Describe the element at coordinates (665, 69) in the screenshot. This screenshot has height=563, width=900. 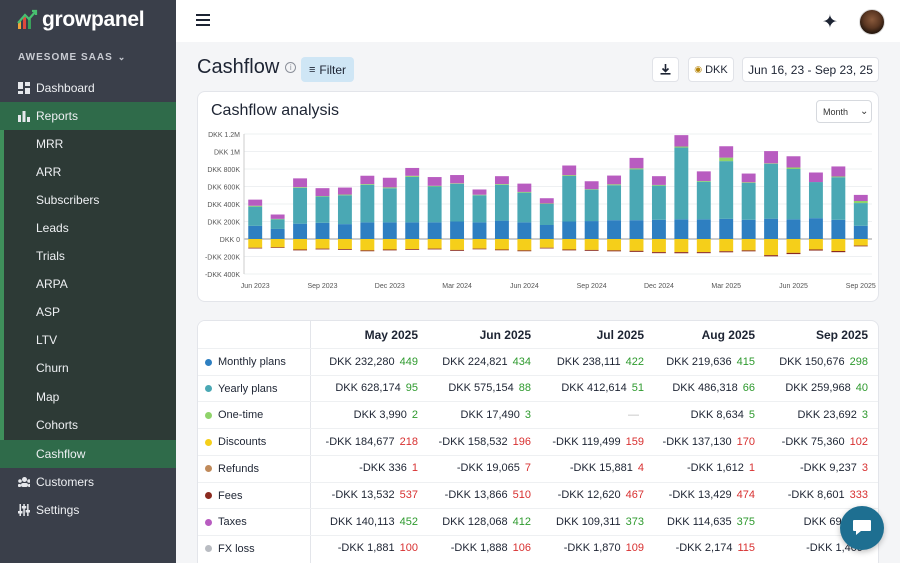
I see `download-button` at that location.